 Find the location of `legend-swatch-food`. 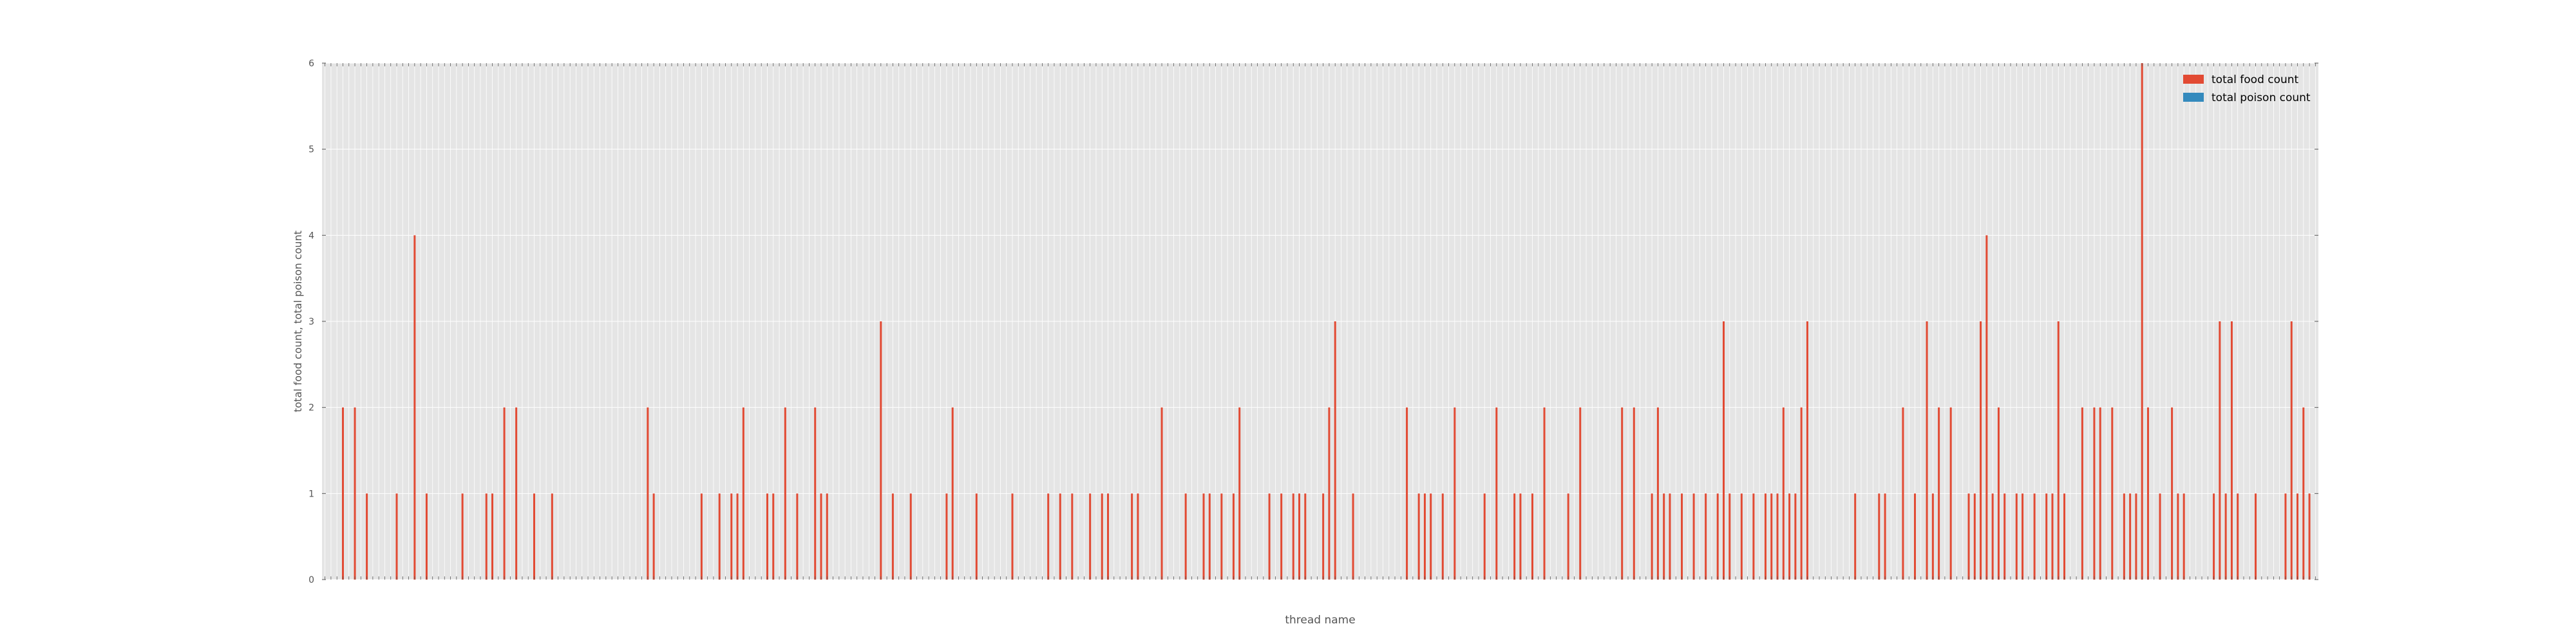

legend-swatch-food is located at coordinates (2194, 79).